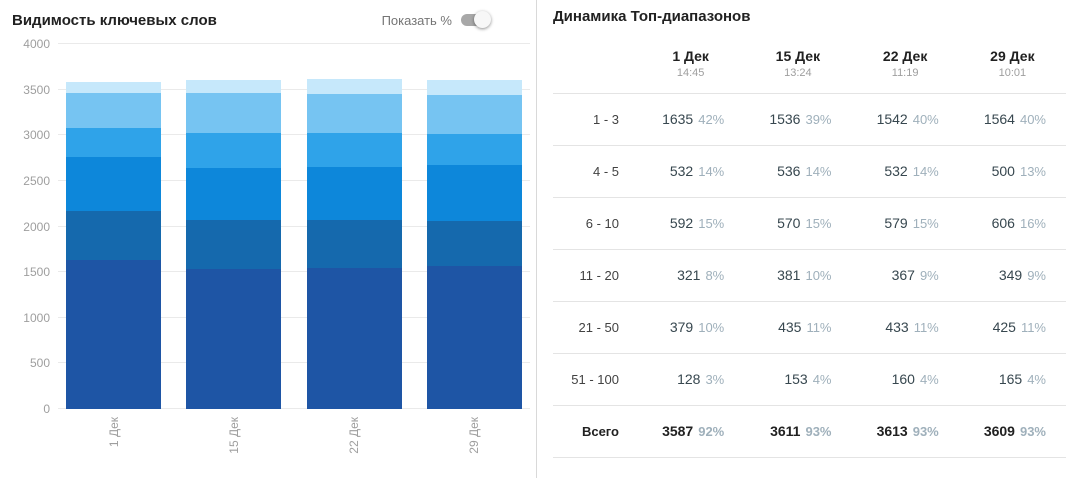  Describe the element at coordinates (711, 431) in the screenshot. I see `cell-percent: 92%` at that location.